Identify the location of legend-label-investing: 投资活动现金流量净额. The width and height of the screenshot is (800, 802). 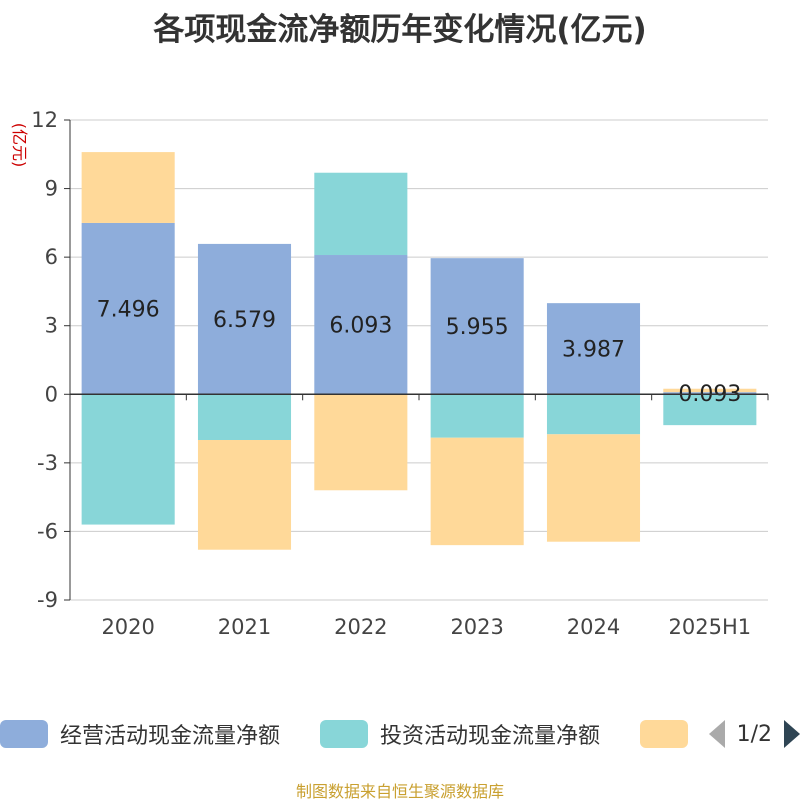
(490, 736).